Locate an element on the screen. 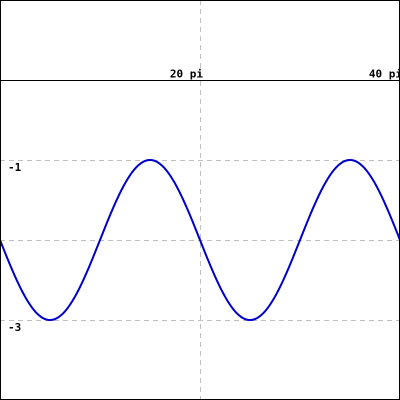  y-tick-label-1: -3 is located at coordinates (14, 327).